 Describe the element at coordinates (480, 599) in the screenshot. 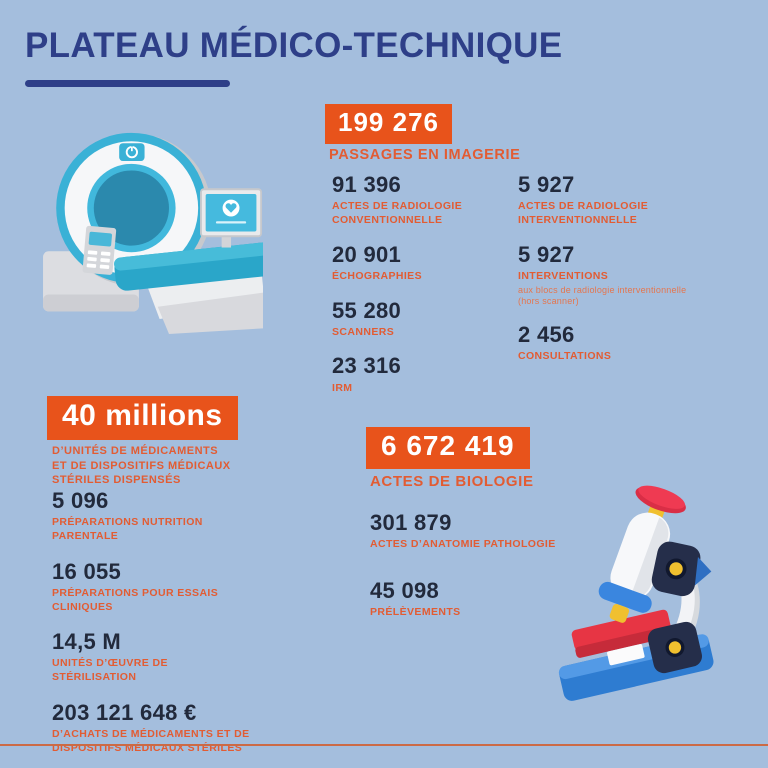

I see `stat-item: 45 098 PRÉLÈVEMENTS` at that location.